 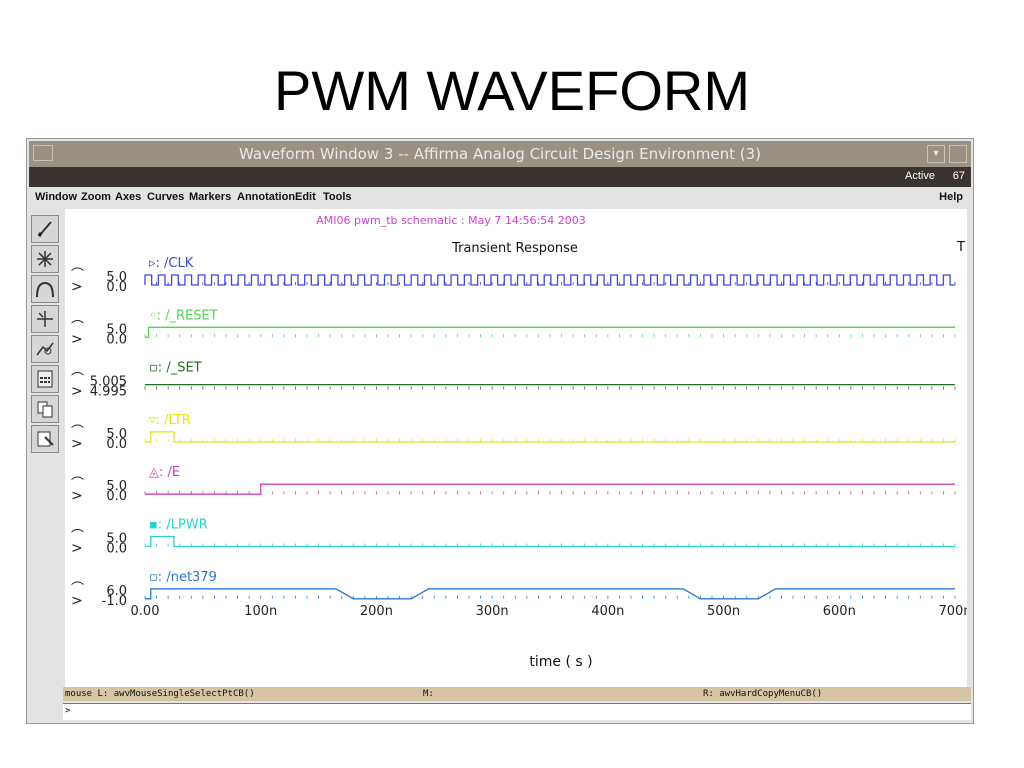 What do you see at coordinates (175, 368) in the screenshot?
I see `trace-signal-name: ▫: /_SET` at bounding box center [175, 368].